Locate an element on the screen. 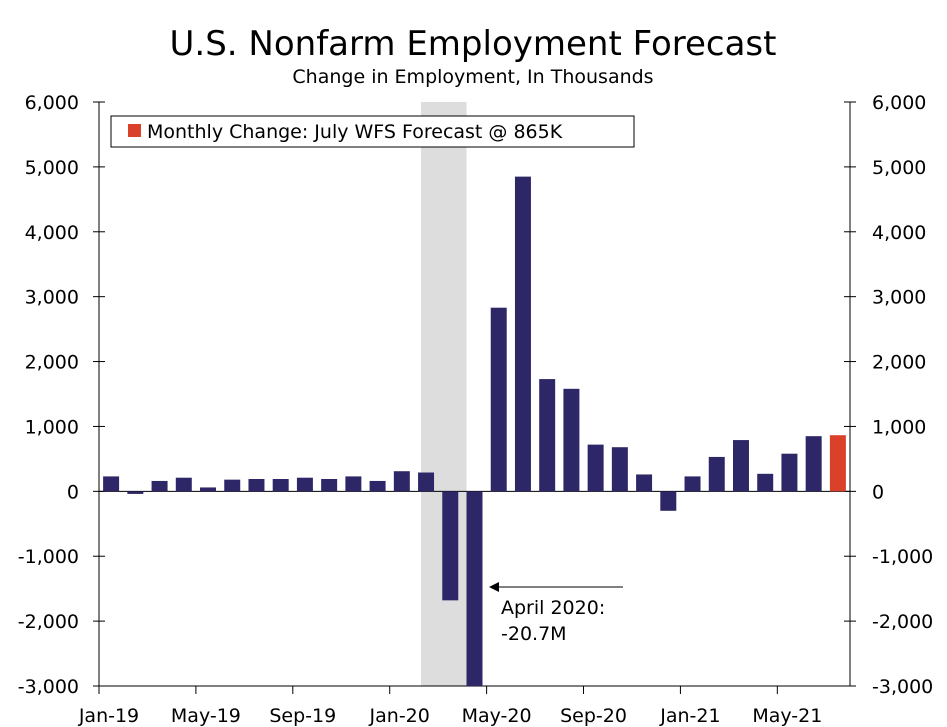  y-tick-label-right: 4,000 is located at coordinates (899, 233).